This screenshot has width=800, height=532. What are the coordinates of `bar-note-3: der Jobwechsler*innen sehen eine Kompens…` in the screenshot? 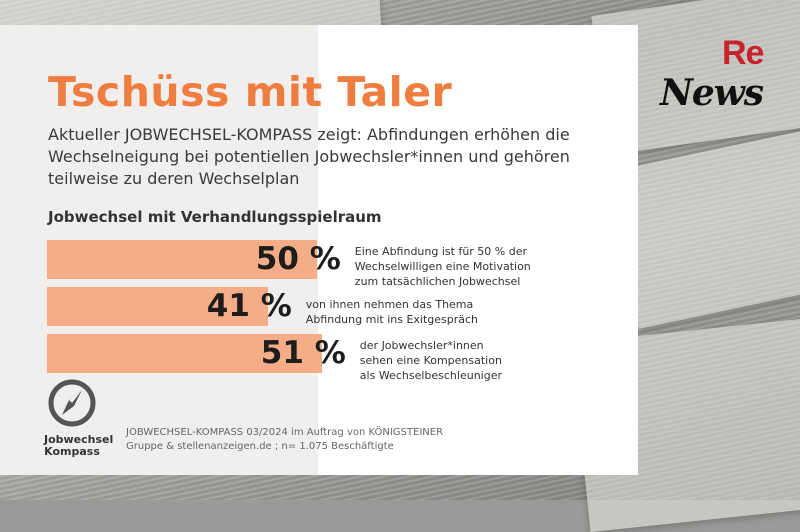 It's located at (430, 360).